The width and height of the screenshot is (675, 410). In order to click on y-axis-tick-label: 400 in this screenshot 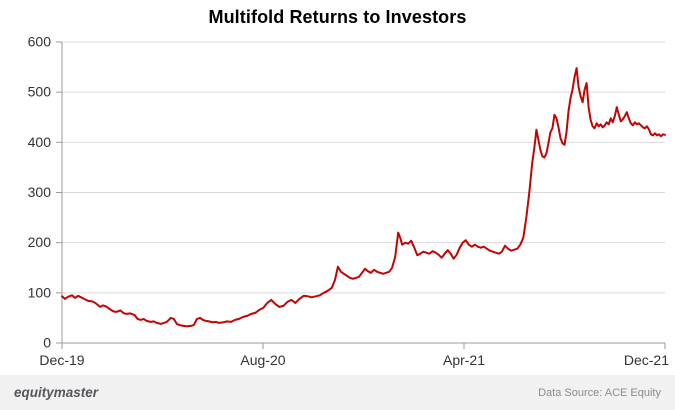, I will do `click(40, 142)`.